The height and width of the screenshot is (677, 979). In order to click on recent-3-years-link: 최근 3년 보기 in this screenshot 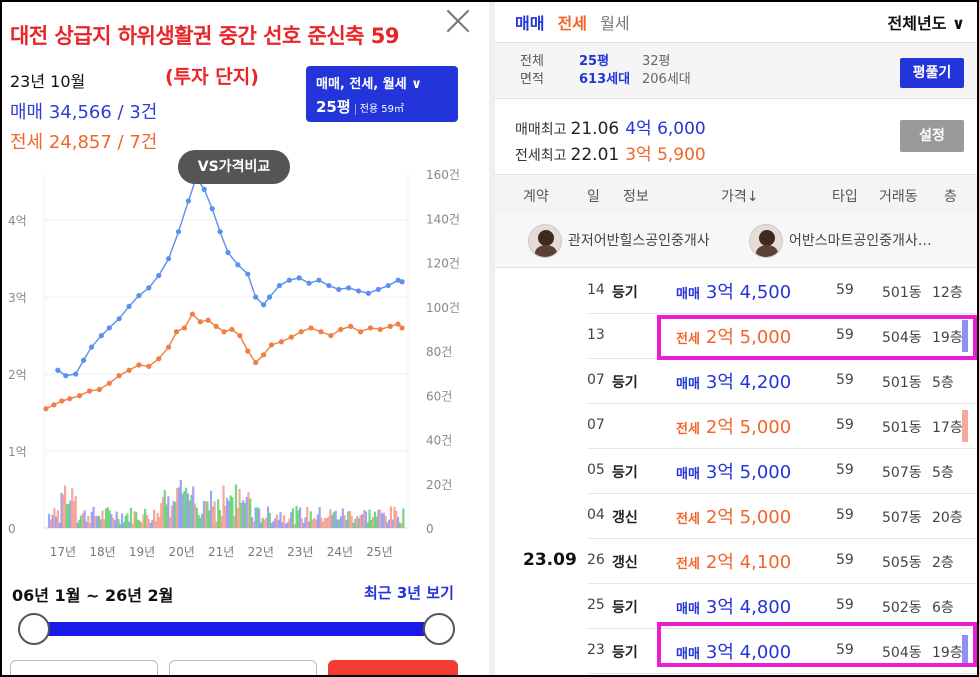, I will do `click(409, 593)`.